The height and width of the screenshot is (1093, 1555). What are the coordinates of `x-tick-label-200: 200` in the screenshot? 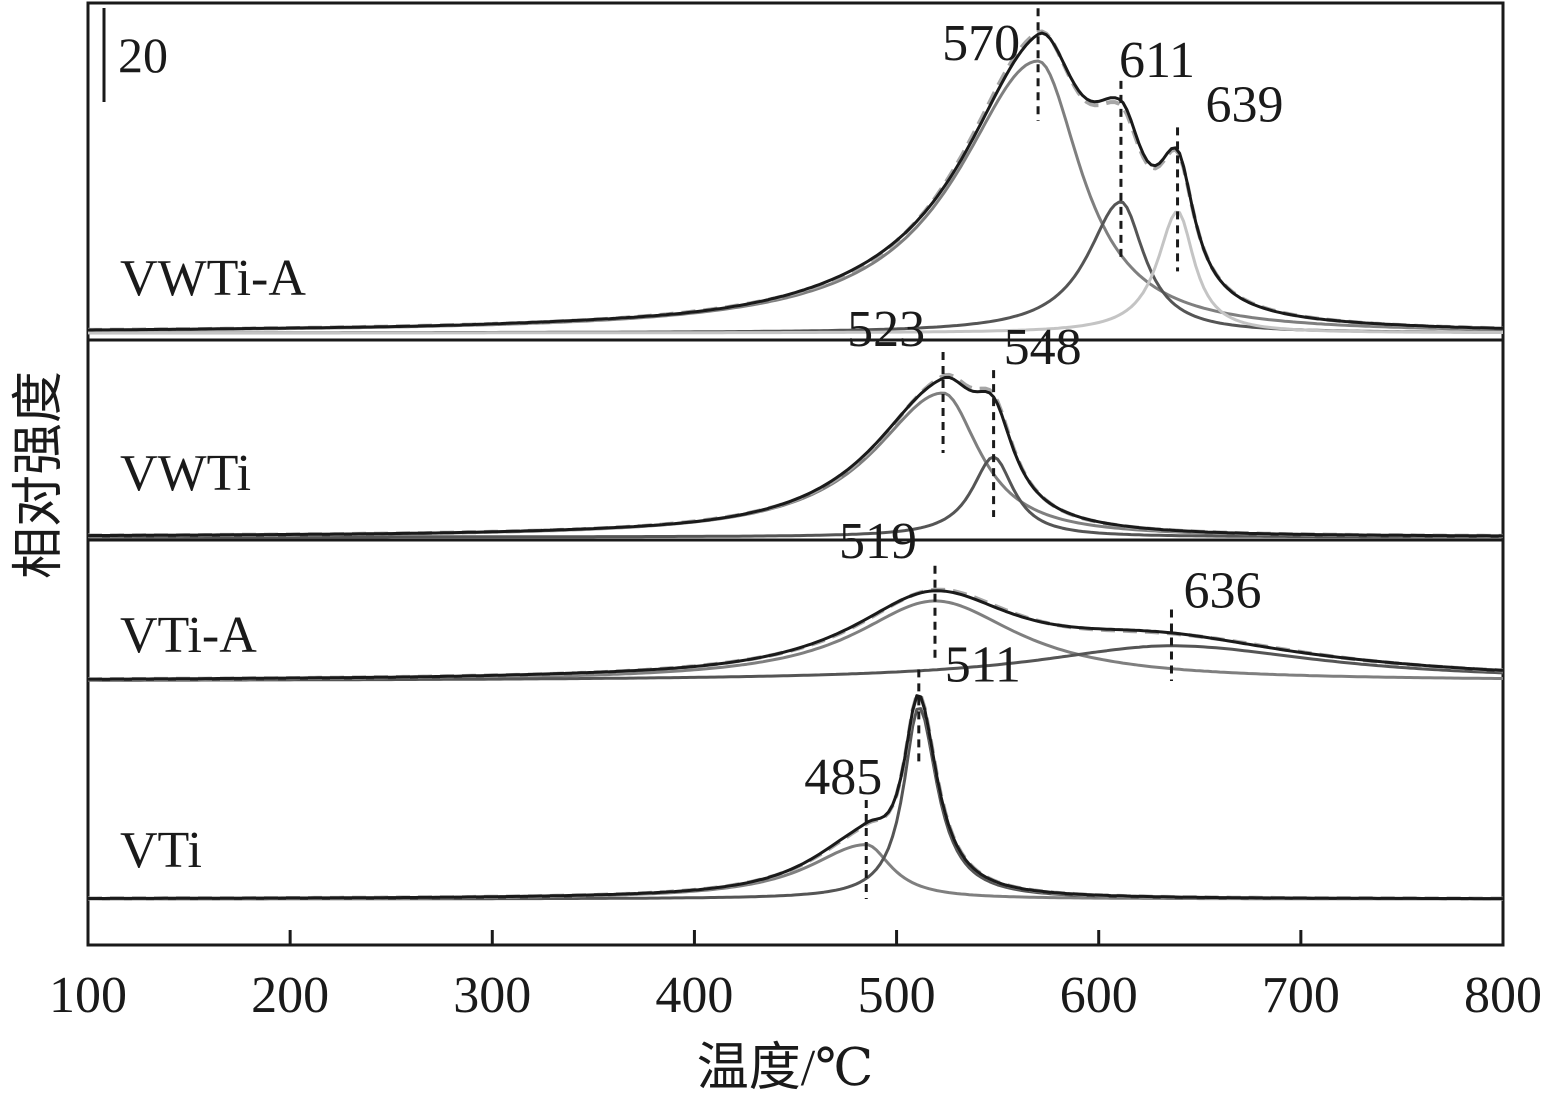 It's located at (290, 995).